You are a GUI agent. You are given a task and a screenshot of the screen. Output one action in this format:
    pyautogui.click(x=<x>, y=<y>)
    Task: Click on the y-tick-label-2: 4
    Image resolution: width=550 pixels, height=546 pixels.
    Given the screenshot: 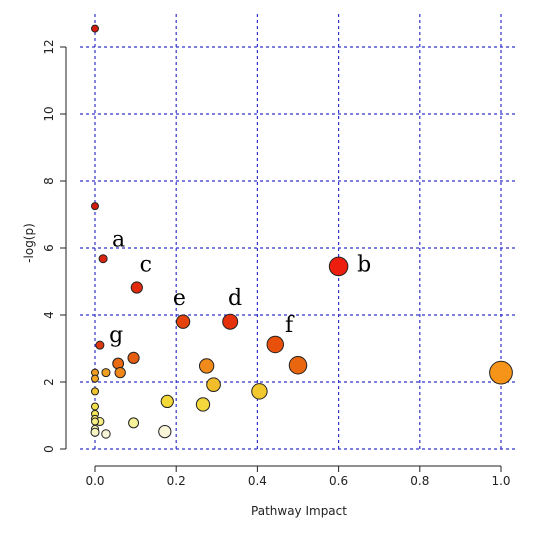 What is the action you would take?
    pyautogui.click(x=49, y=315)
    